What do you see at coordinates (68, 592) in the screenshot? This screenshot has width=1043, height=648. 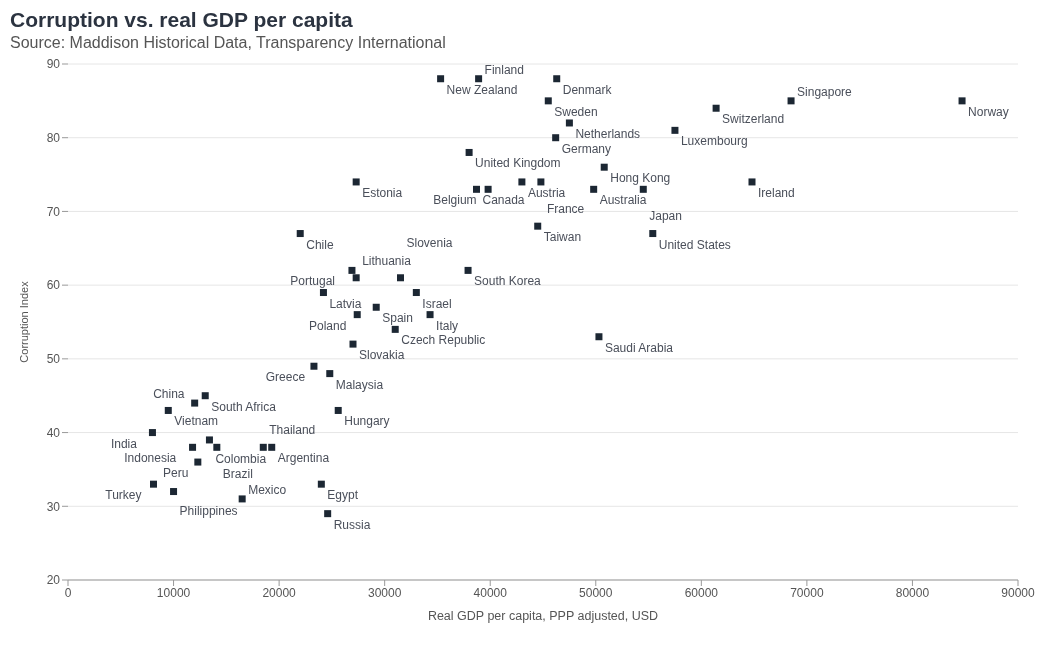 I see `x-tick-label: 0` at bounding box center [68, 592].